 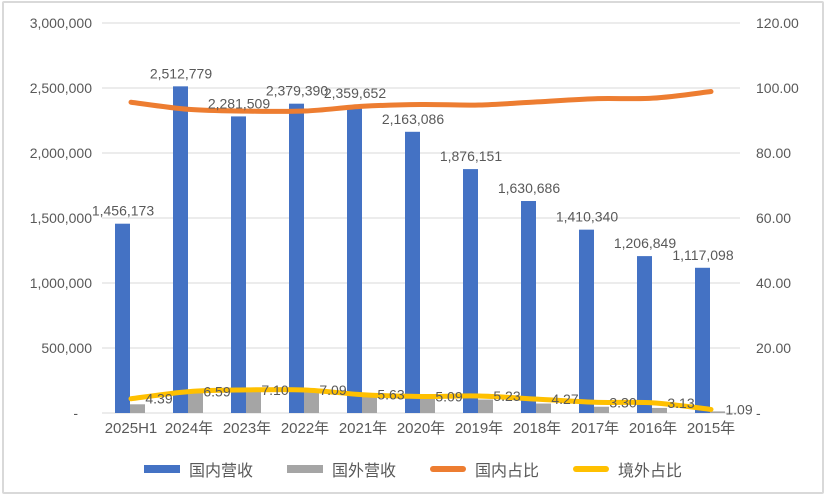 I want to click on overseas-share-line, so click(x=421, y=399).